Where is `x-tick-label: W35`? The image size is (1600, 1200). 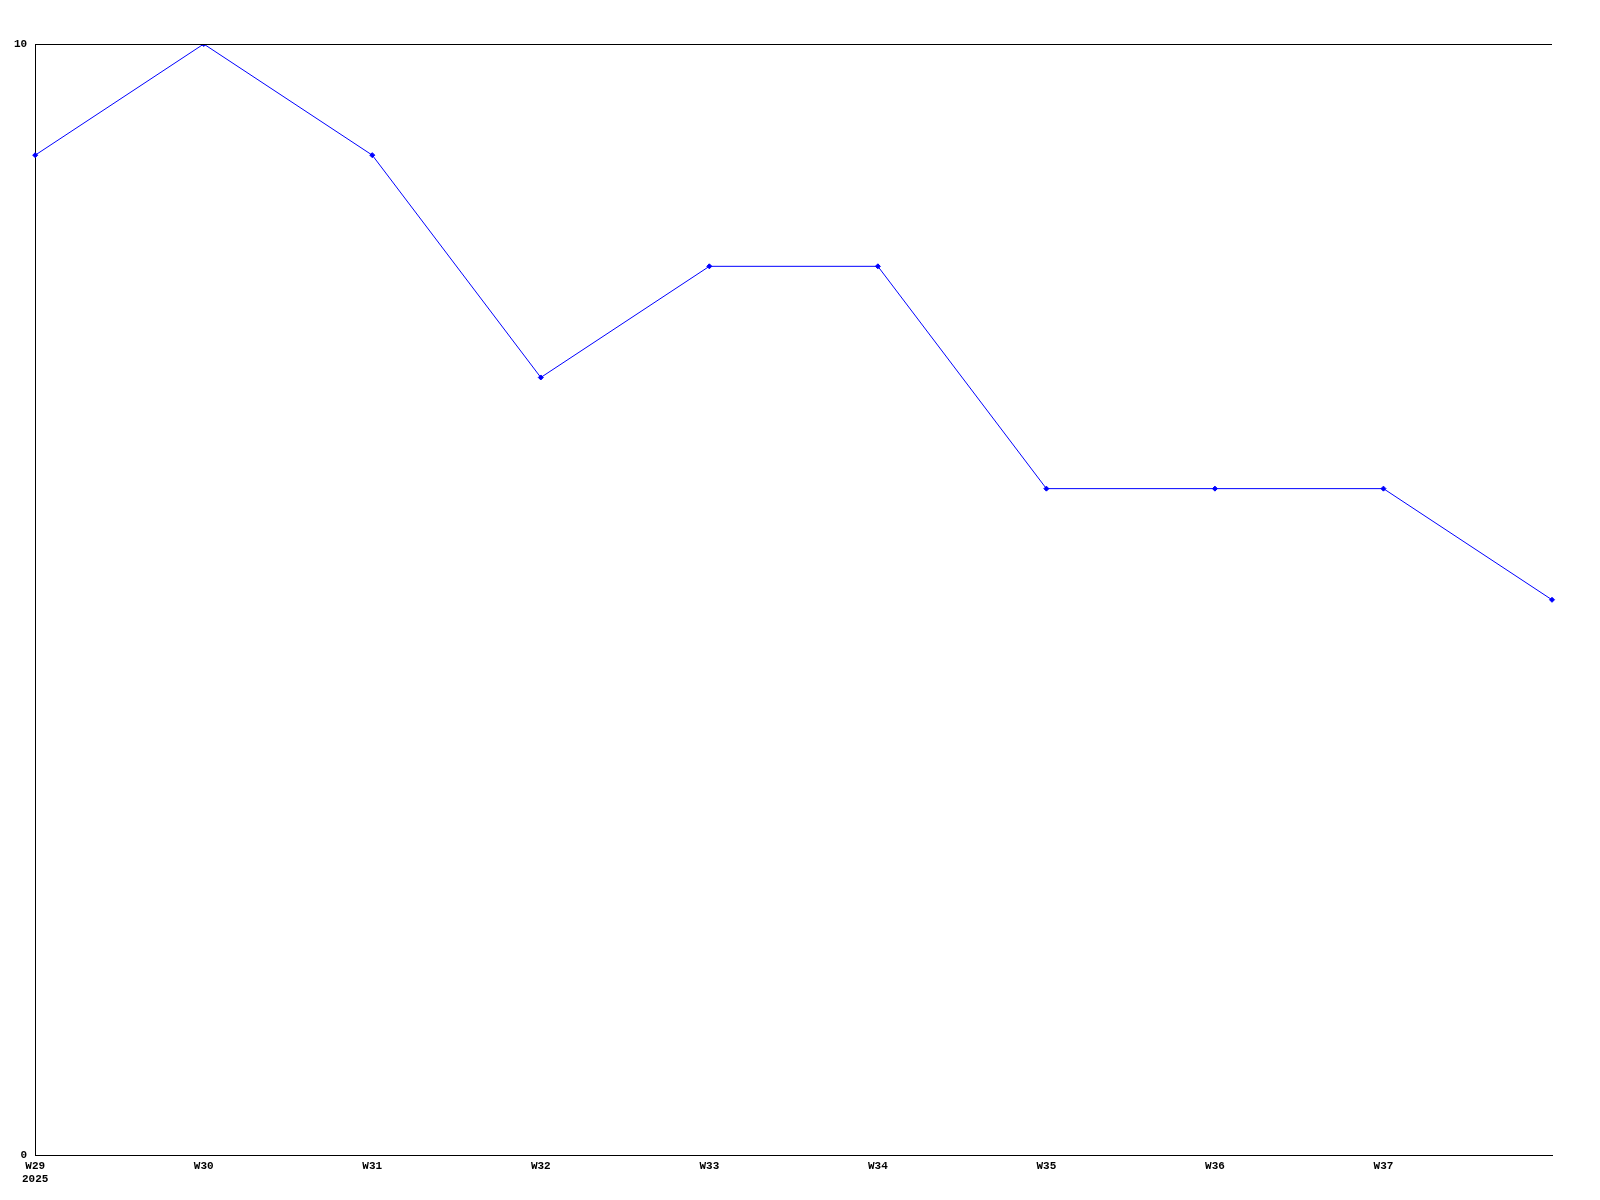
x-tick-label: W35 is located at coordinates (1046, 1165).